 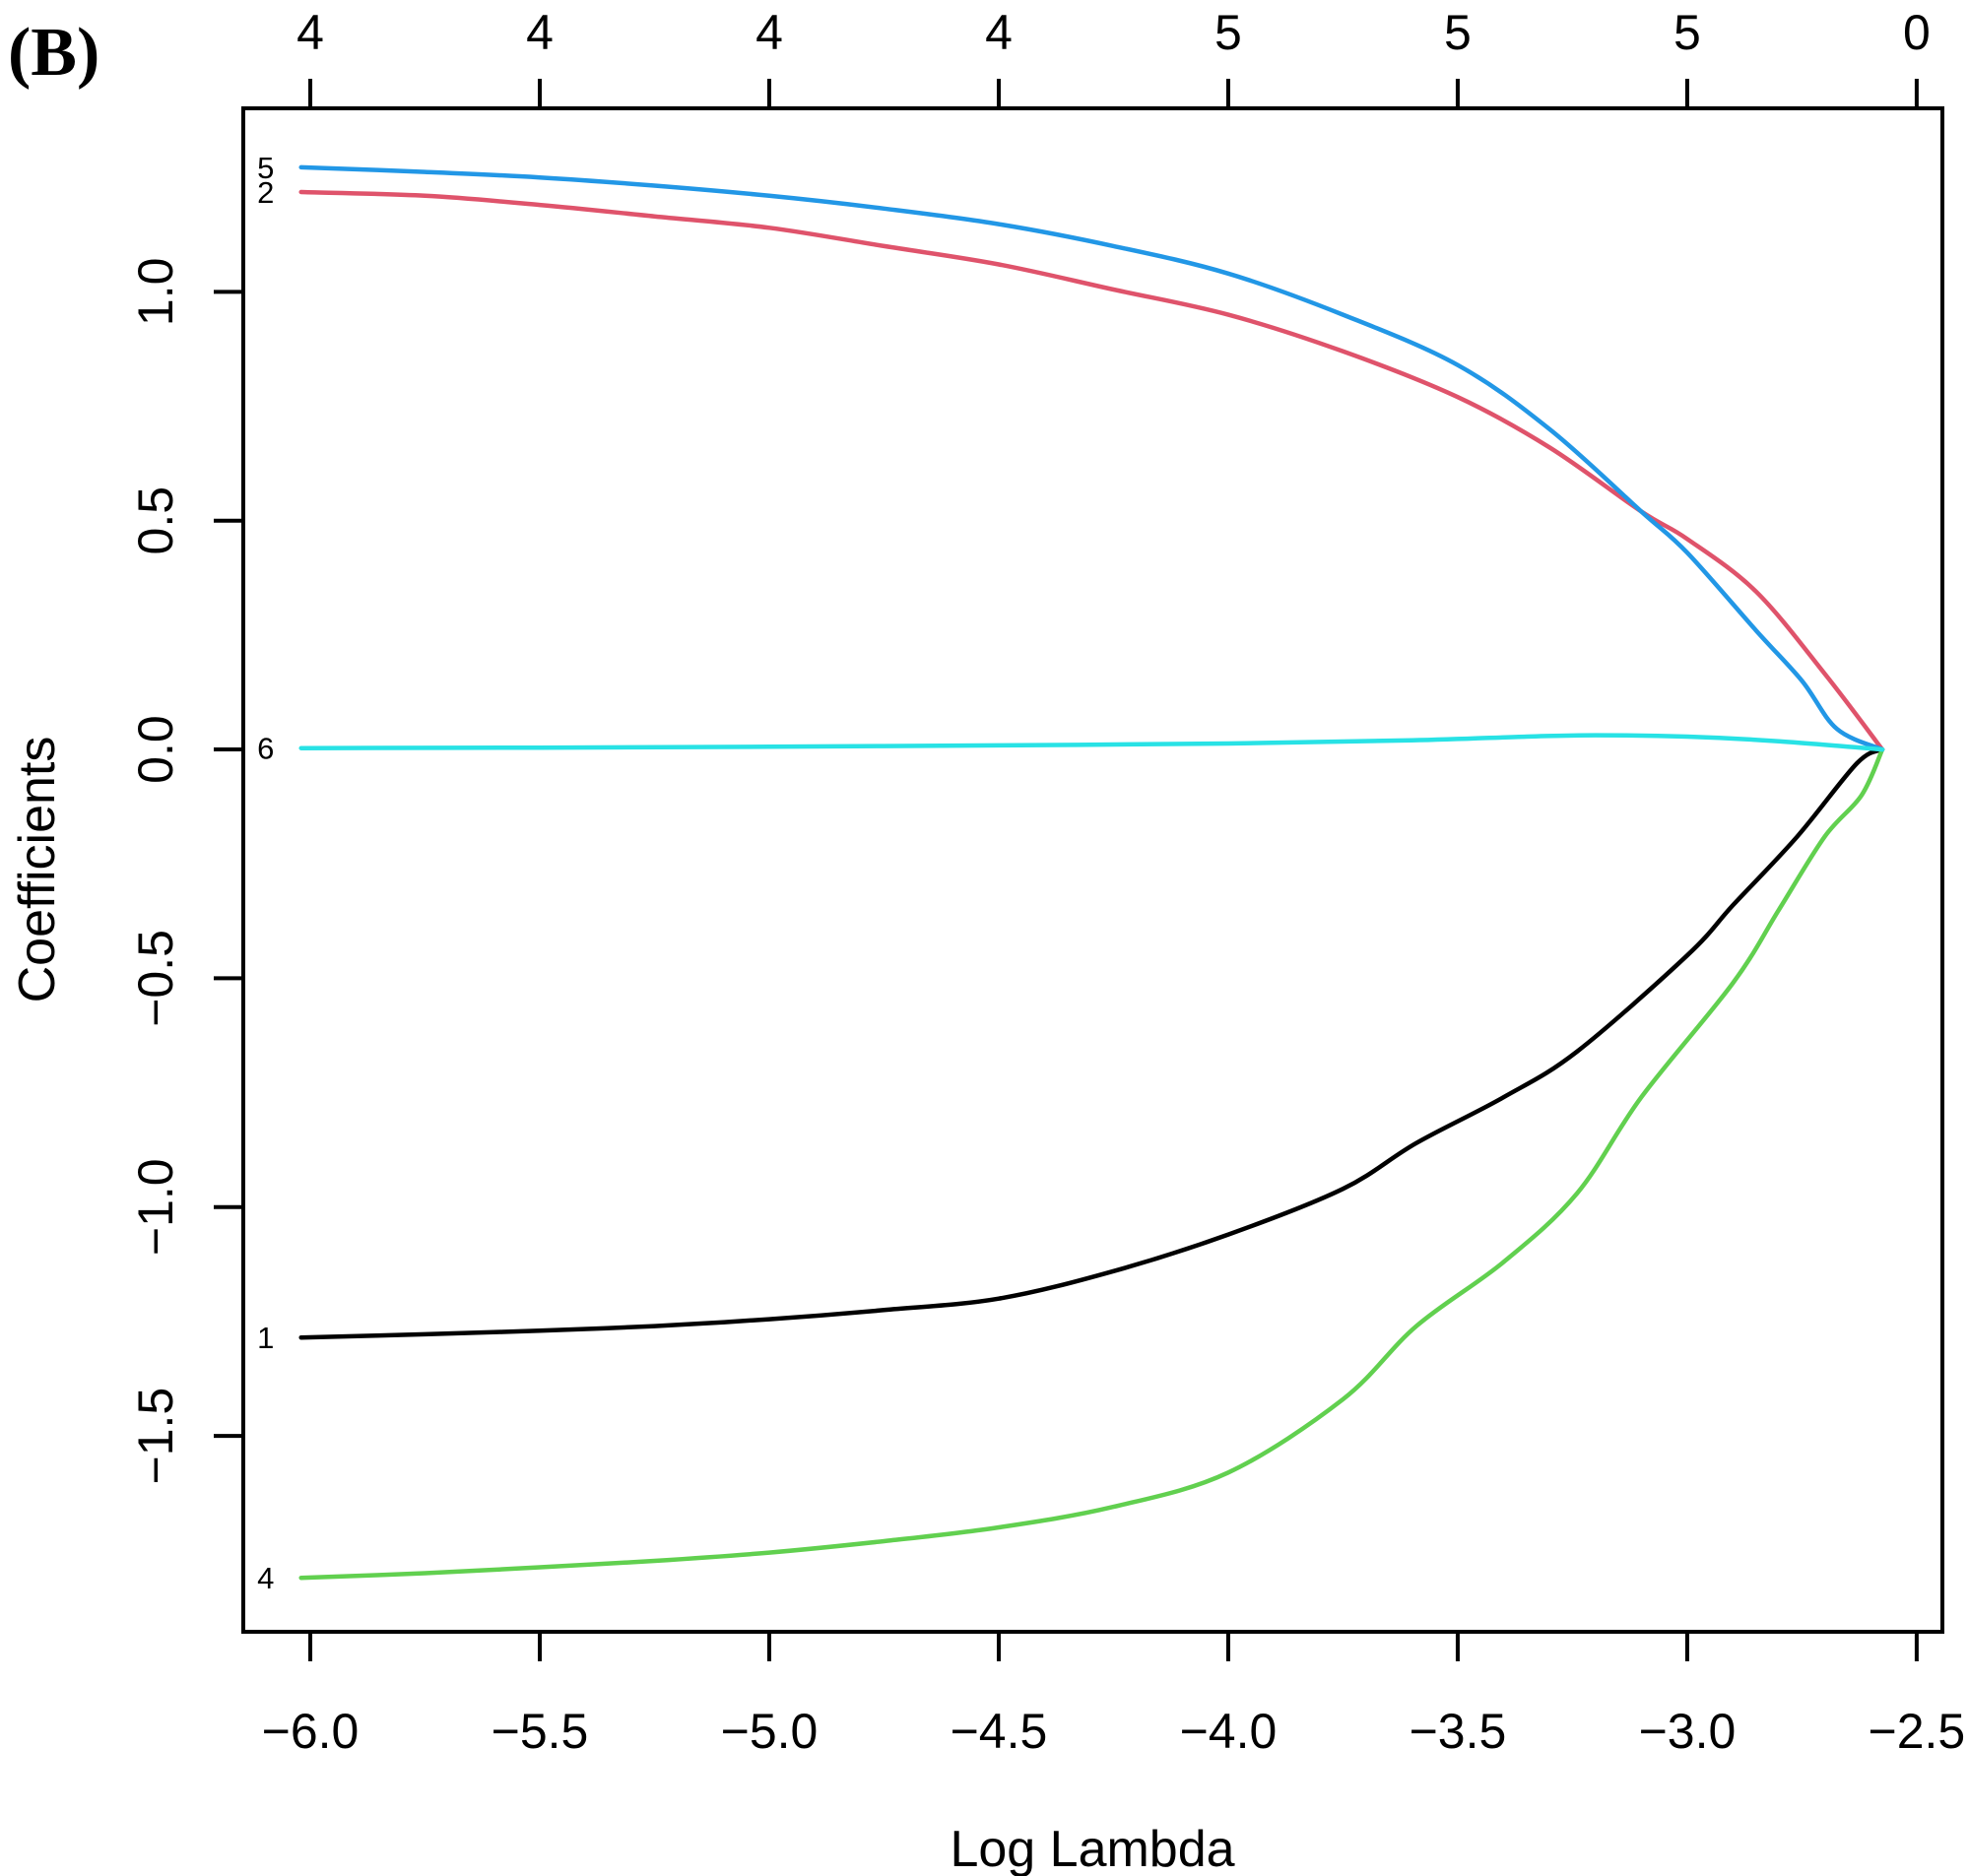 What do you see at coordinates (155, 521) in the screenshot?
I see `y-tick-label: 0.5` at bounding box center [155, 521].